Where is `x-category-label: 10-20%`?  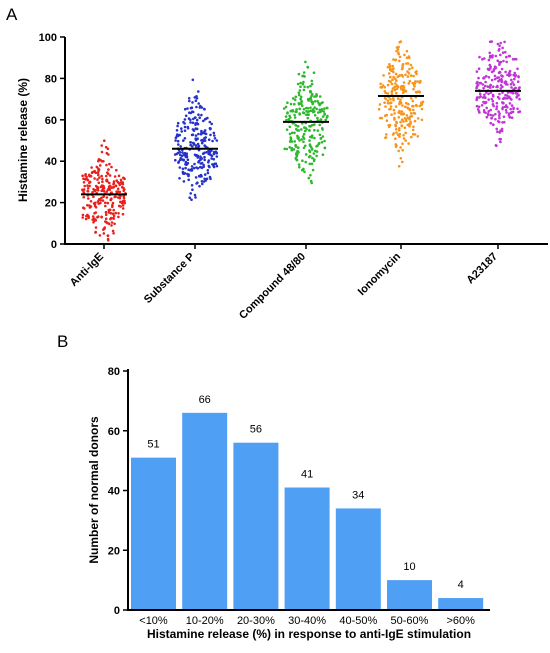 x-category-label: 10-20% is located at coordinates (205, 621).